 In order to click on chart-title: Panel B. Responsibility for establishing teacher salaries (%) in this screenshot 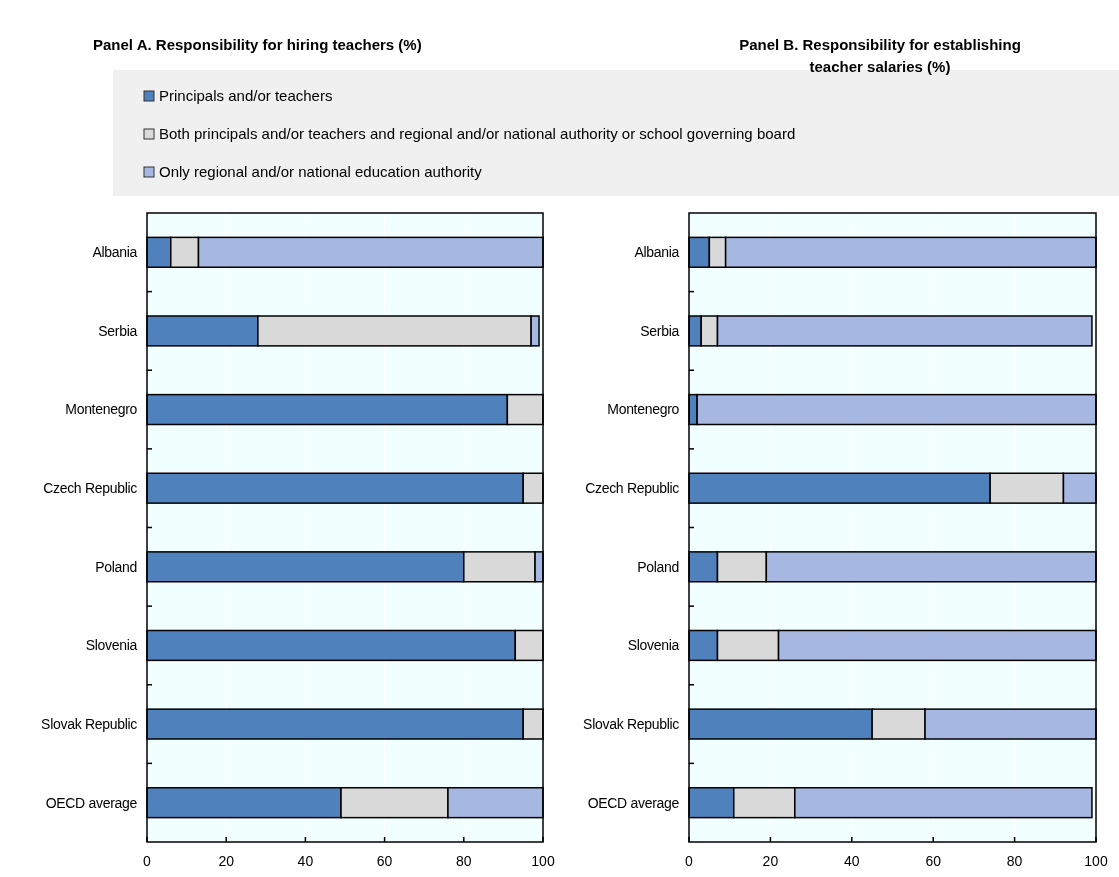, I will do `click(880, 55)`.